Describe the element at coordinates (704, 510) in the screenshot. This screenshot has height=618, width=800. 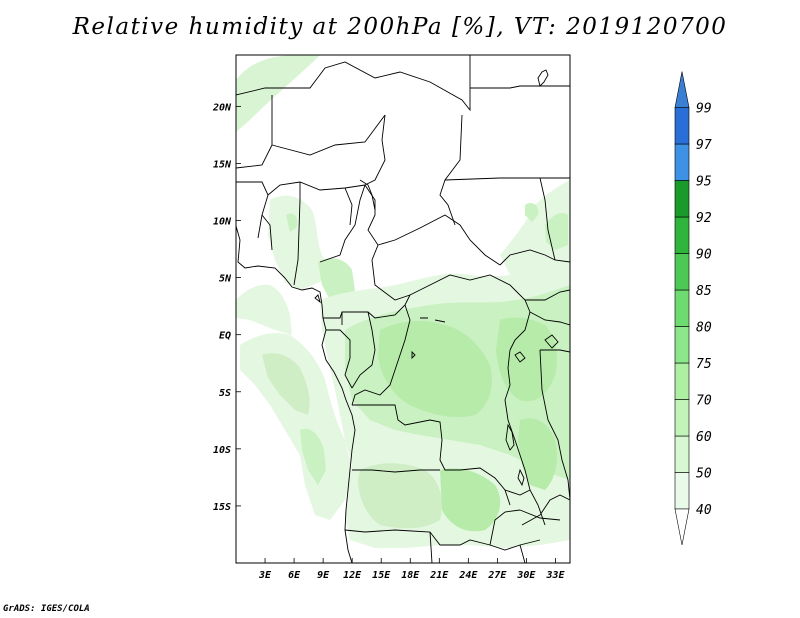
I see `colorbar-label: 40` at that location.